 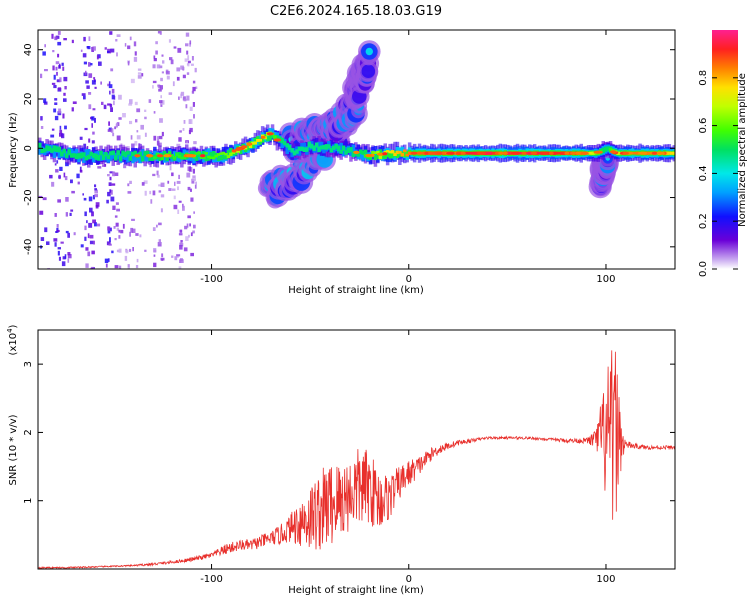 I want to click on colorbar-ticks: 0.0 0.2 0.4 0.6 0.8, so click(x=718, y=173).